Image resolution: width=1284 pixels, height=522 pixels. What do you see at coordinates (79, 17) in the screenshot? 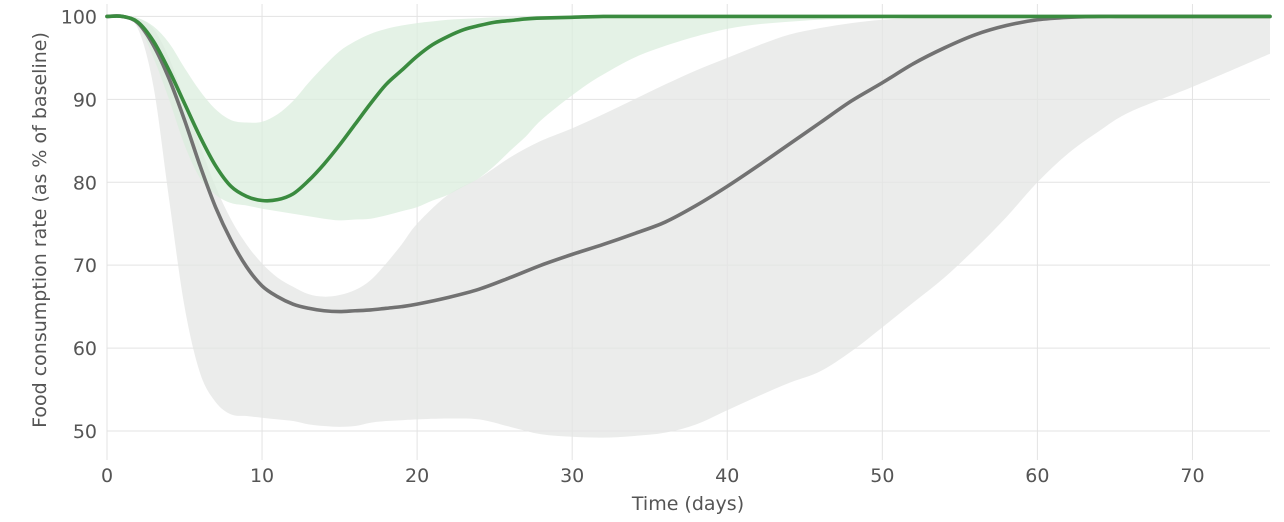
I see `y-tick-label: 100` at bounding box center [79, 17].